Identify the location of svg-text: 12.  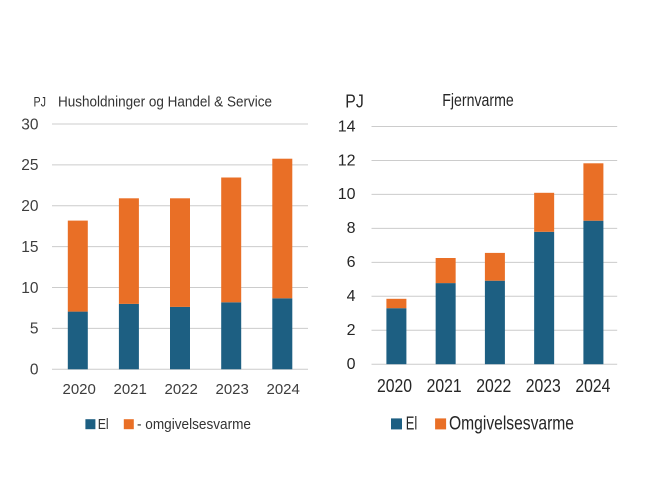
(347, 160).